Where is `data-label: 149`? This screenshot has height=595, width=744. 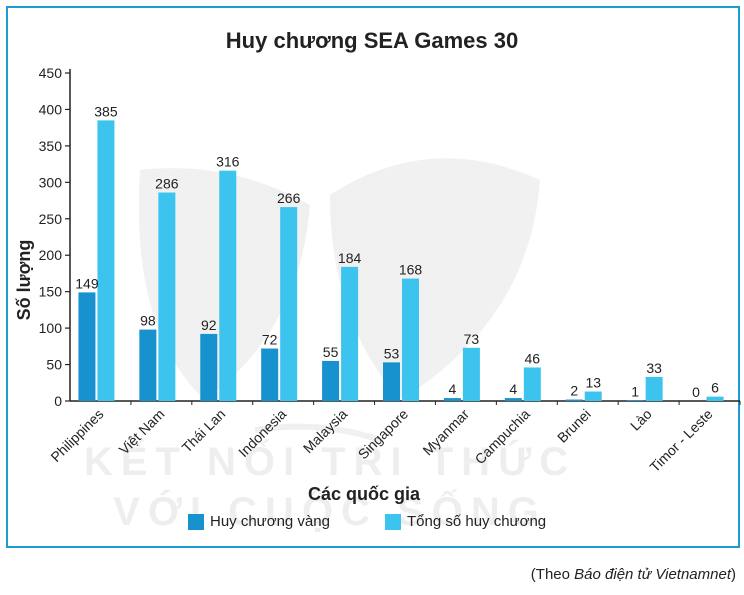
data-label: 149 is located at coordinates (87, 283).